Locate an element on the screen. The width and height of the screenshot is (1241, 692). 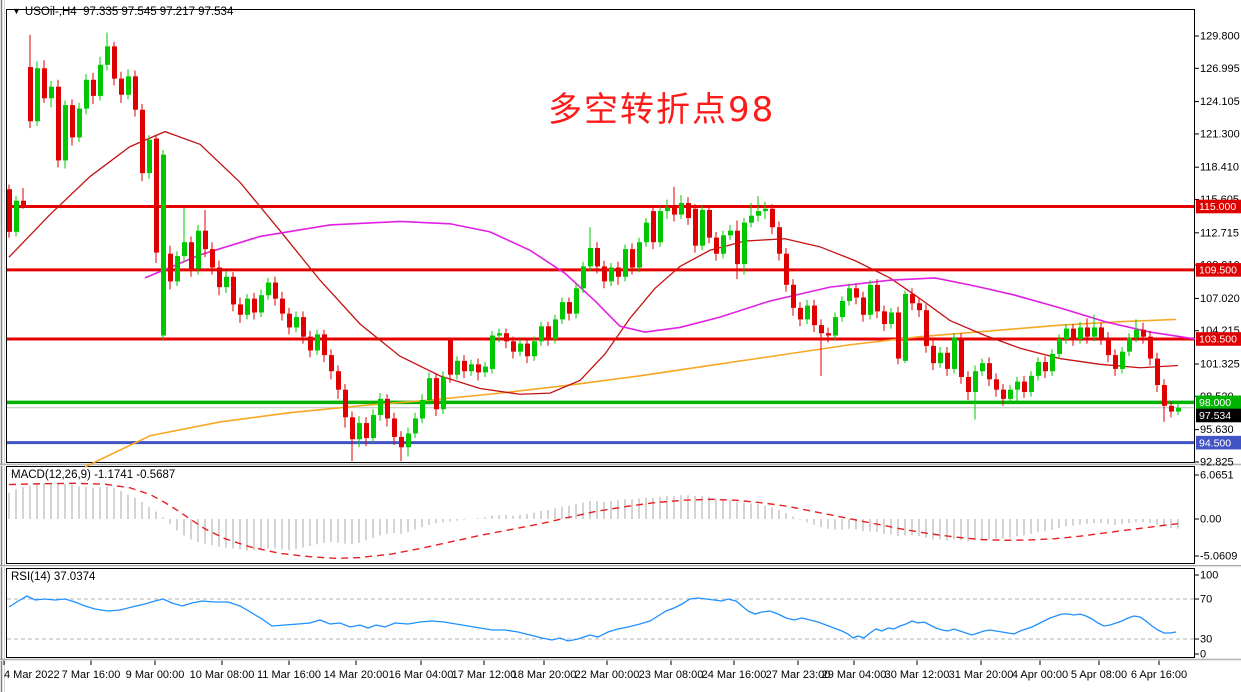
date-tick-label: 17 Mar 12:00 is located at coordinates (484, 675).